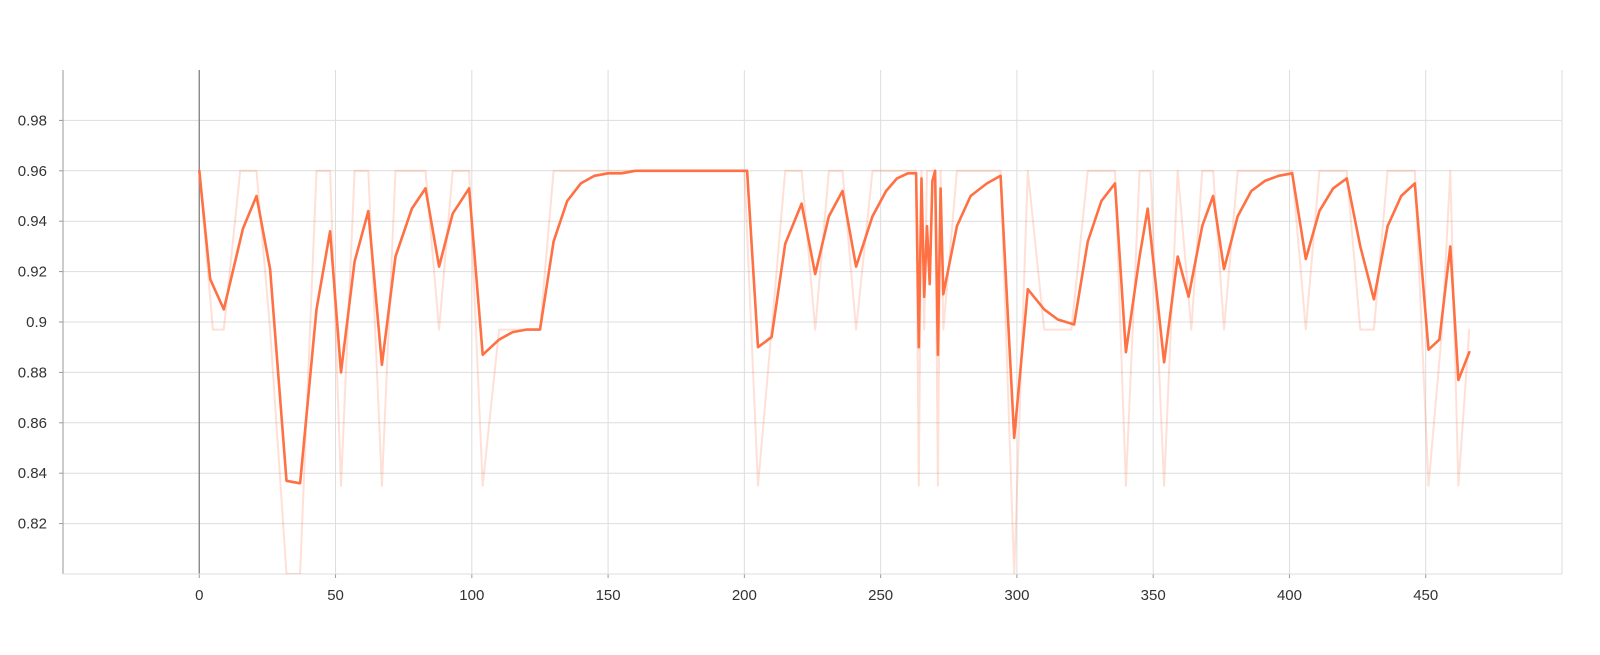  Describe the element at coordinates (1016, 595) in the screenshot. I see `x-tick-label: 300` at that location.